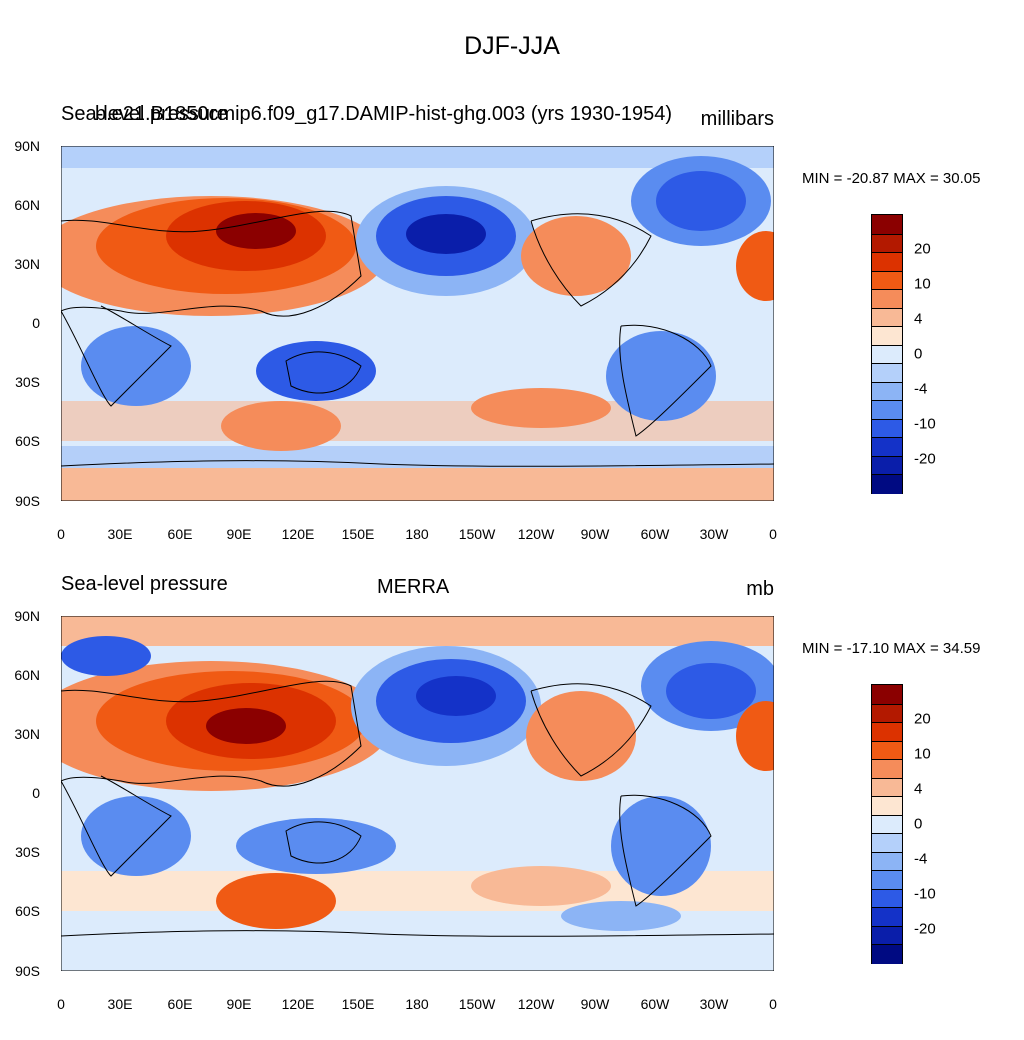 This screenshot has height=1040, width=1024. I want to click on lon-tick: 120E, so click(298, 1004).